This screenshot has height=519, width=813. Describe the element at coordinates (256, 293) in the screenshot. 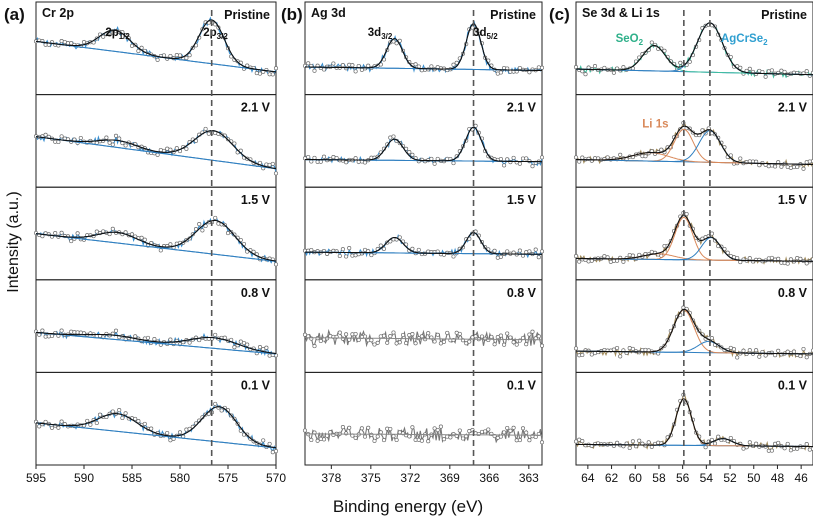

I see `condition-label: 0.8 V` at that location.